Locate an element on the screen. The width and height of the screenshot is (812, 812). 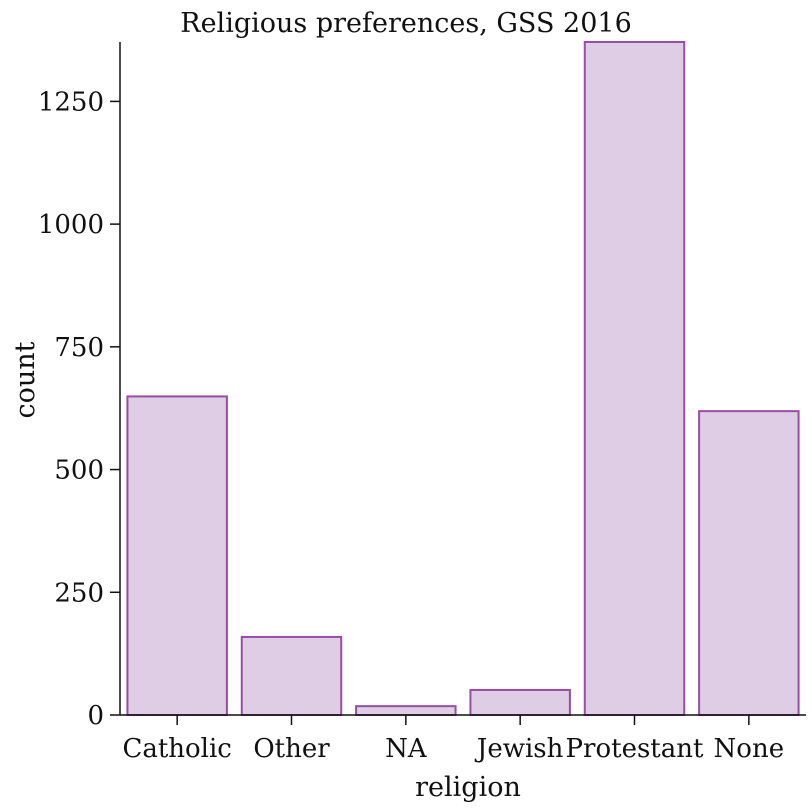
y-tick-label: 500 is located at coordinates (79, 471).